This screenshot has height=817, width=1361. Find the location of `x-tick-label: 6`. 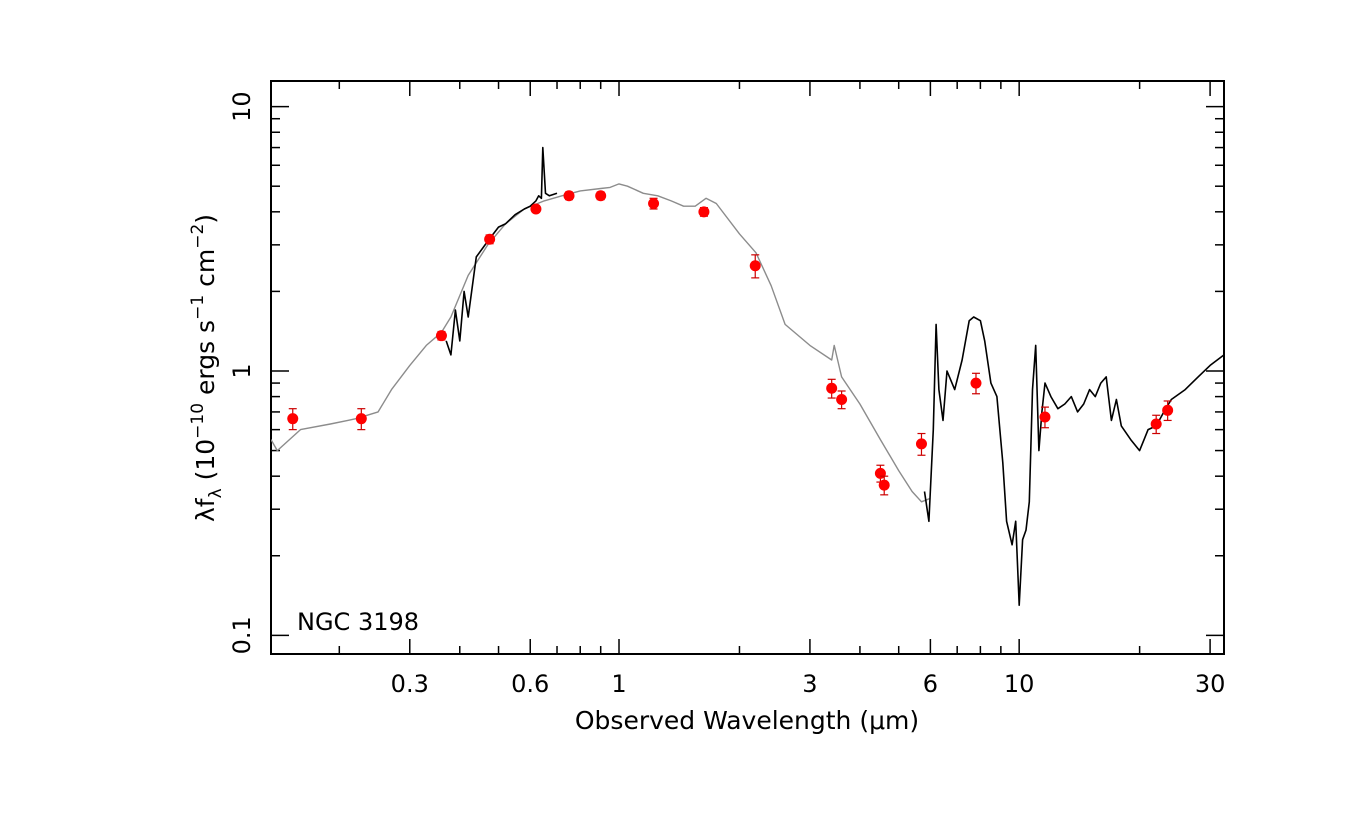

x-tick-label: 6 is located at coordinates (930, 684).